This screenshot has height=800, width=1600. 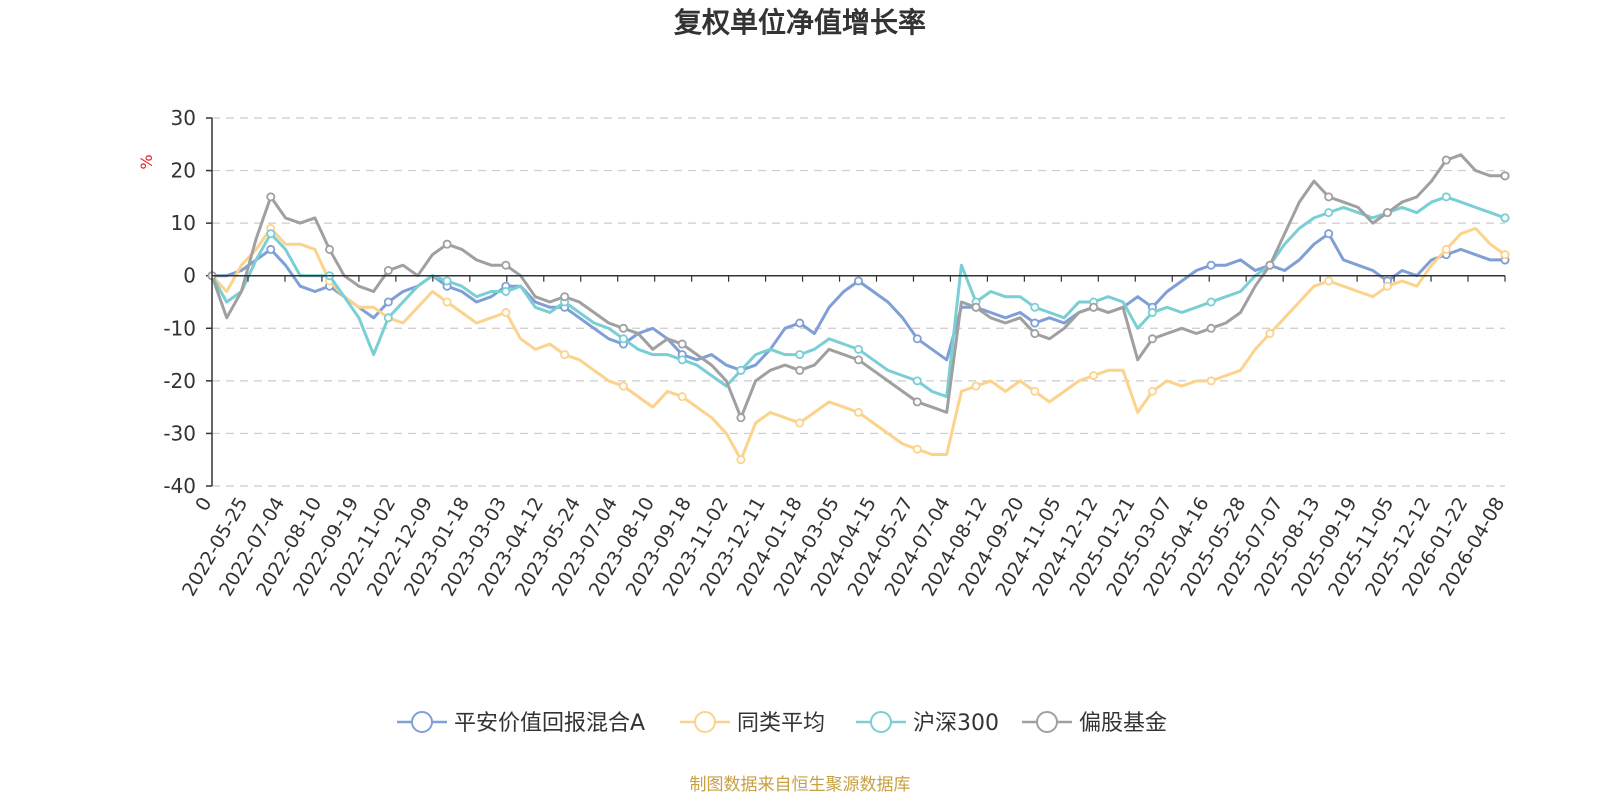 I want to click on legend-label: 偏股基金, so click(x=1123, y=723).